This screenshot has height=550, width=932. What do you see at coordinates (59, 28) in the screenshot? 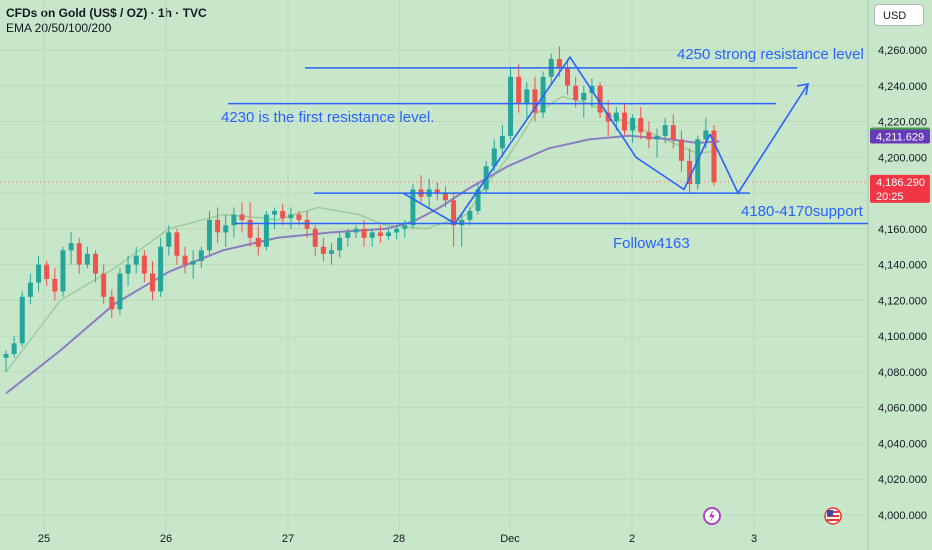
I see `indicator-legend: EMA 20/50/100/200` at bounding box center [59, 28].